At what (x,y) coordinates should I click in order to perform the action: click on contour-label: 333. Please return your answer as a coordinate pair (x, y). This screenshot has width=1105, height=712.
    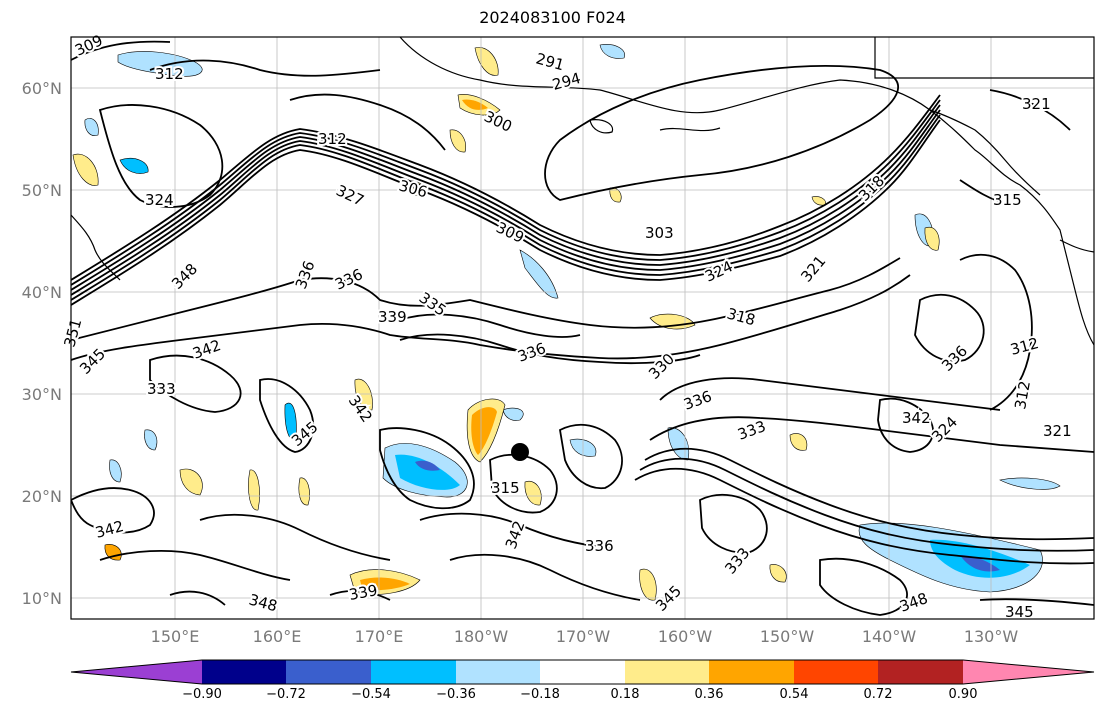
    Looking at the image, I should click on (161, 389).